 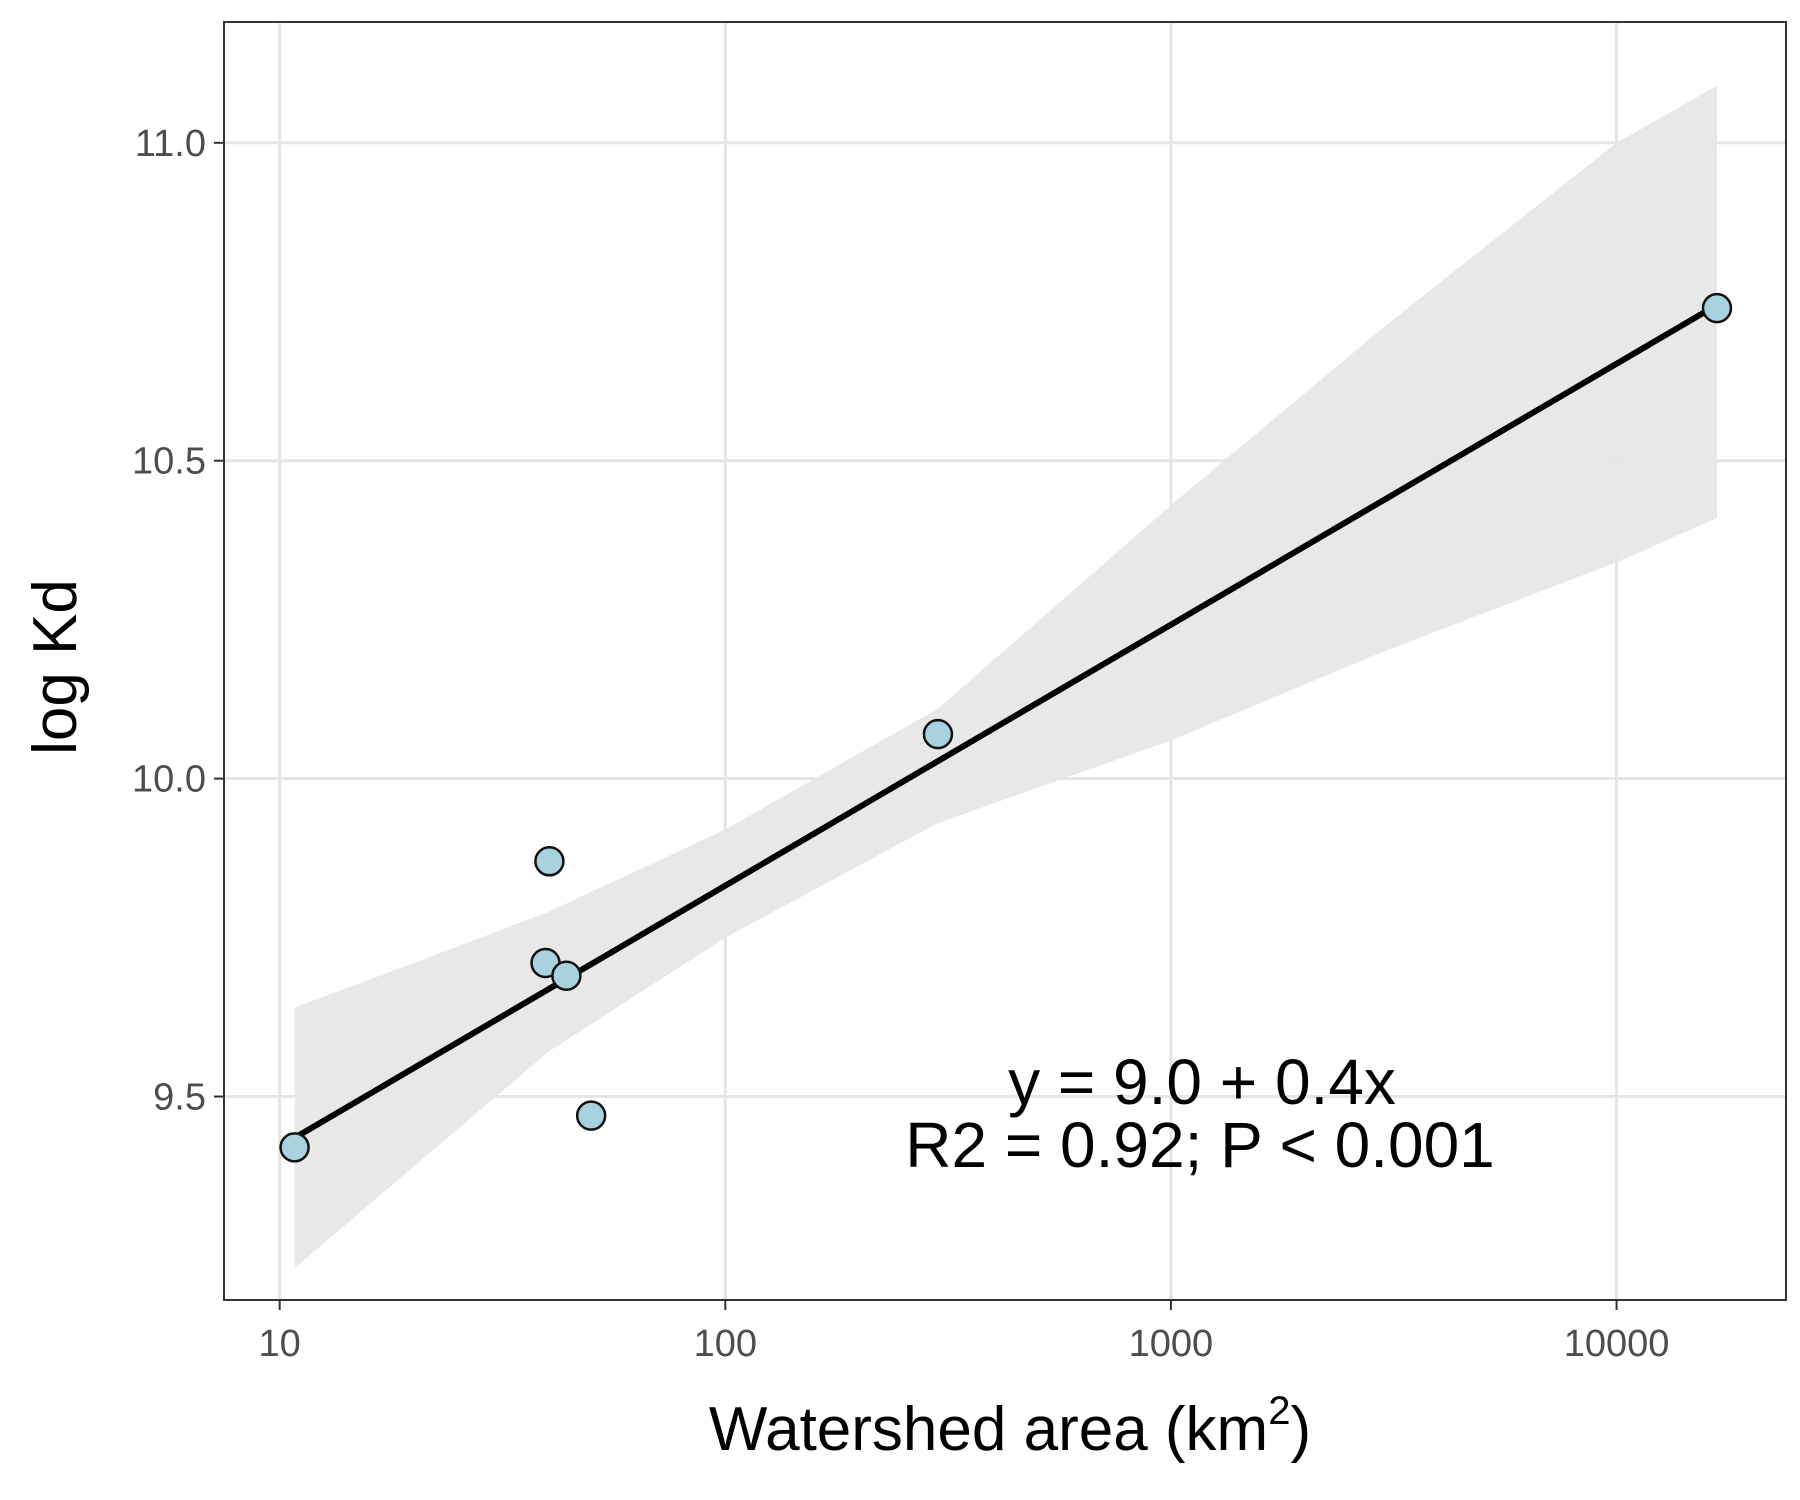 What do you see at coordinates (280, 1344) in the screenshot?
I see `x-tick-label-10: 10` at bounding box center [280, 1344].